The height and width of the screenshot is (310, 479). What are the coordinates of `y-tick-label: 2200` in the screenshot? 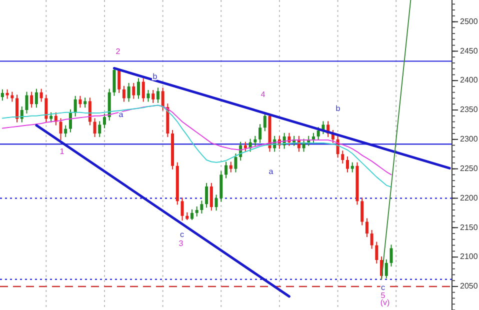 It's located at (469, 197).